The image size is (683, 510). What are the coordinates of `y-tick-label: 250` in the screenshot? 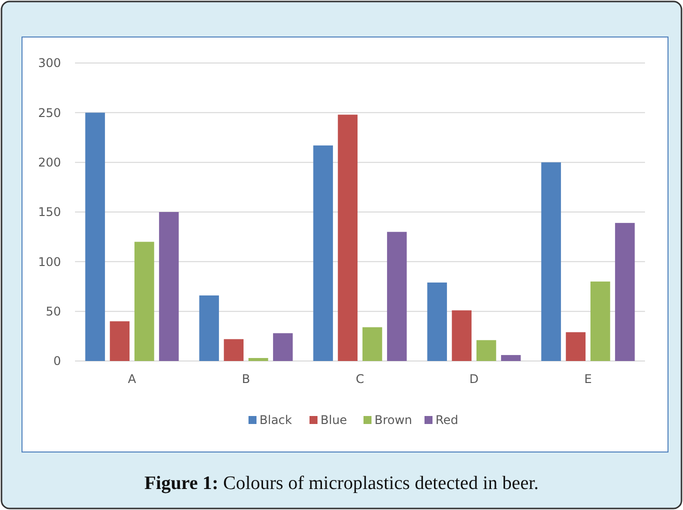 It's located at (49, 113).